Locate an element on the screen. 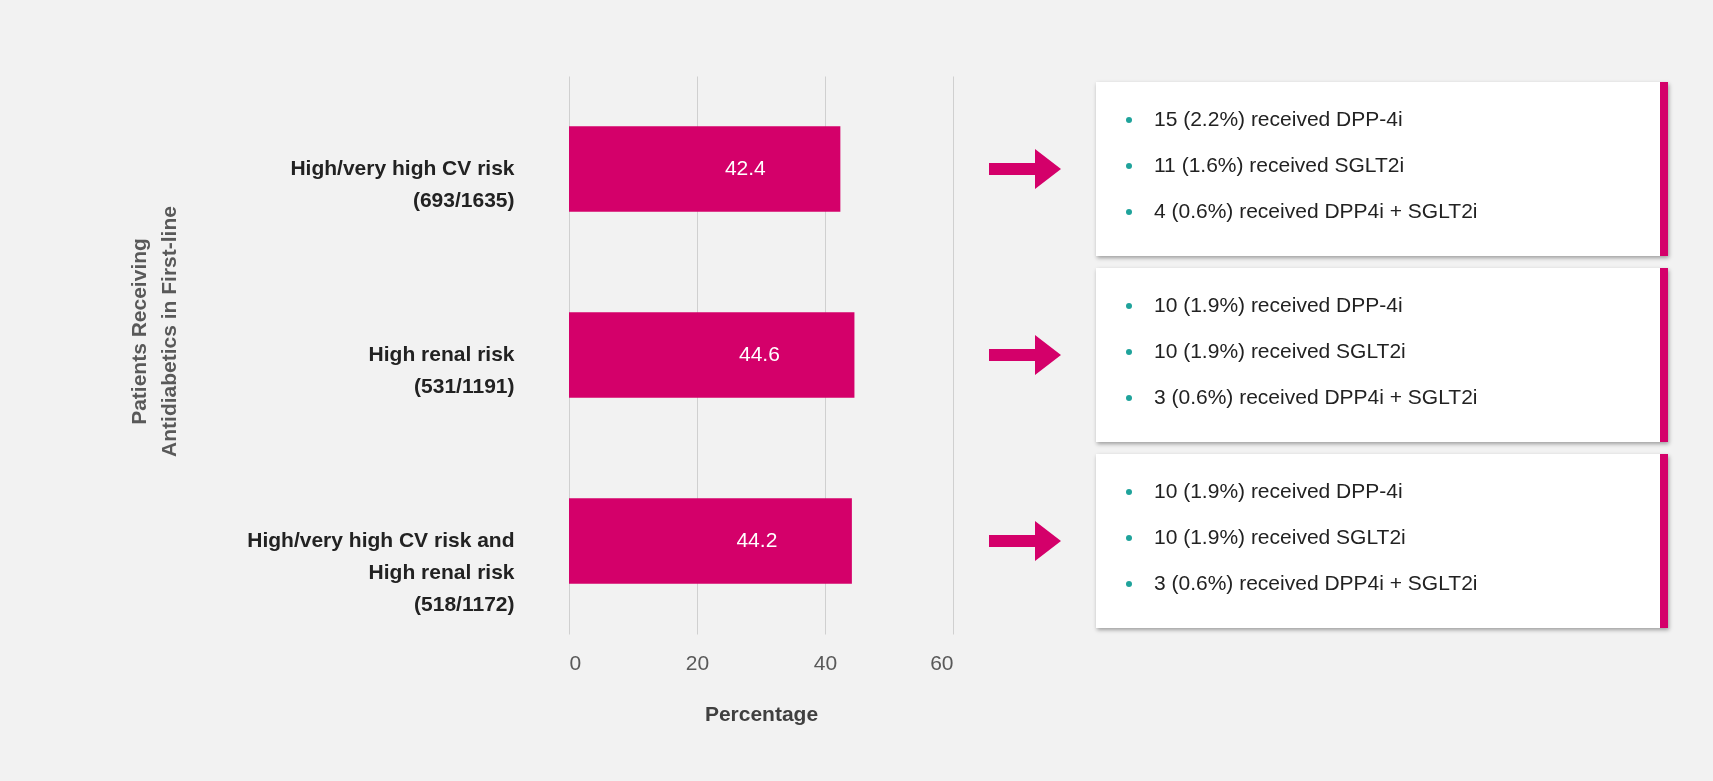 This screenshot has height=781, width=1713. x-tick-label: 60 is located at coordinates (942, 662).